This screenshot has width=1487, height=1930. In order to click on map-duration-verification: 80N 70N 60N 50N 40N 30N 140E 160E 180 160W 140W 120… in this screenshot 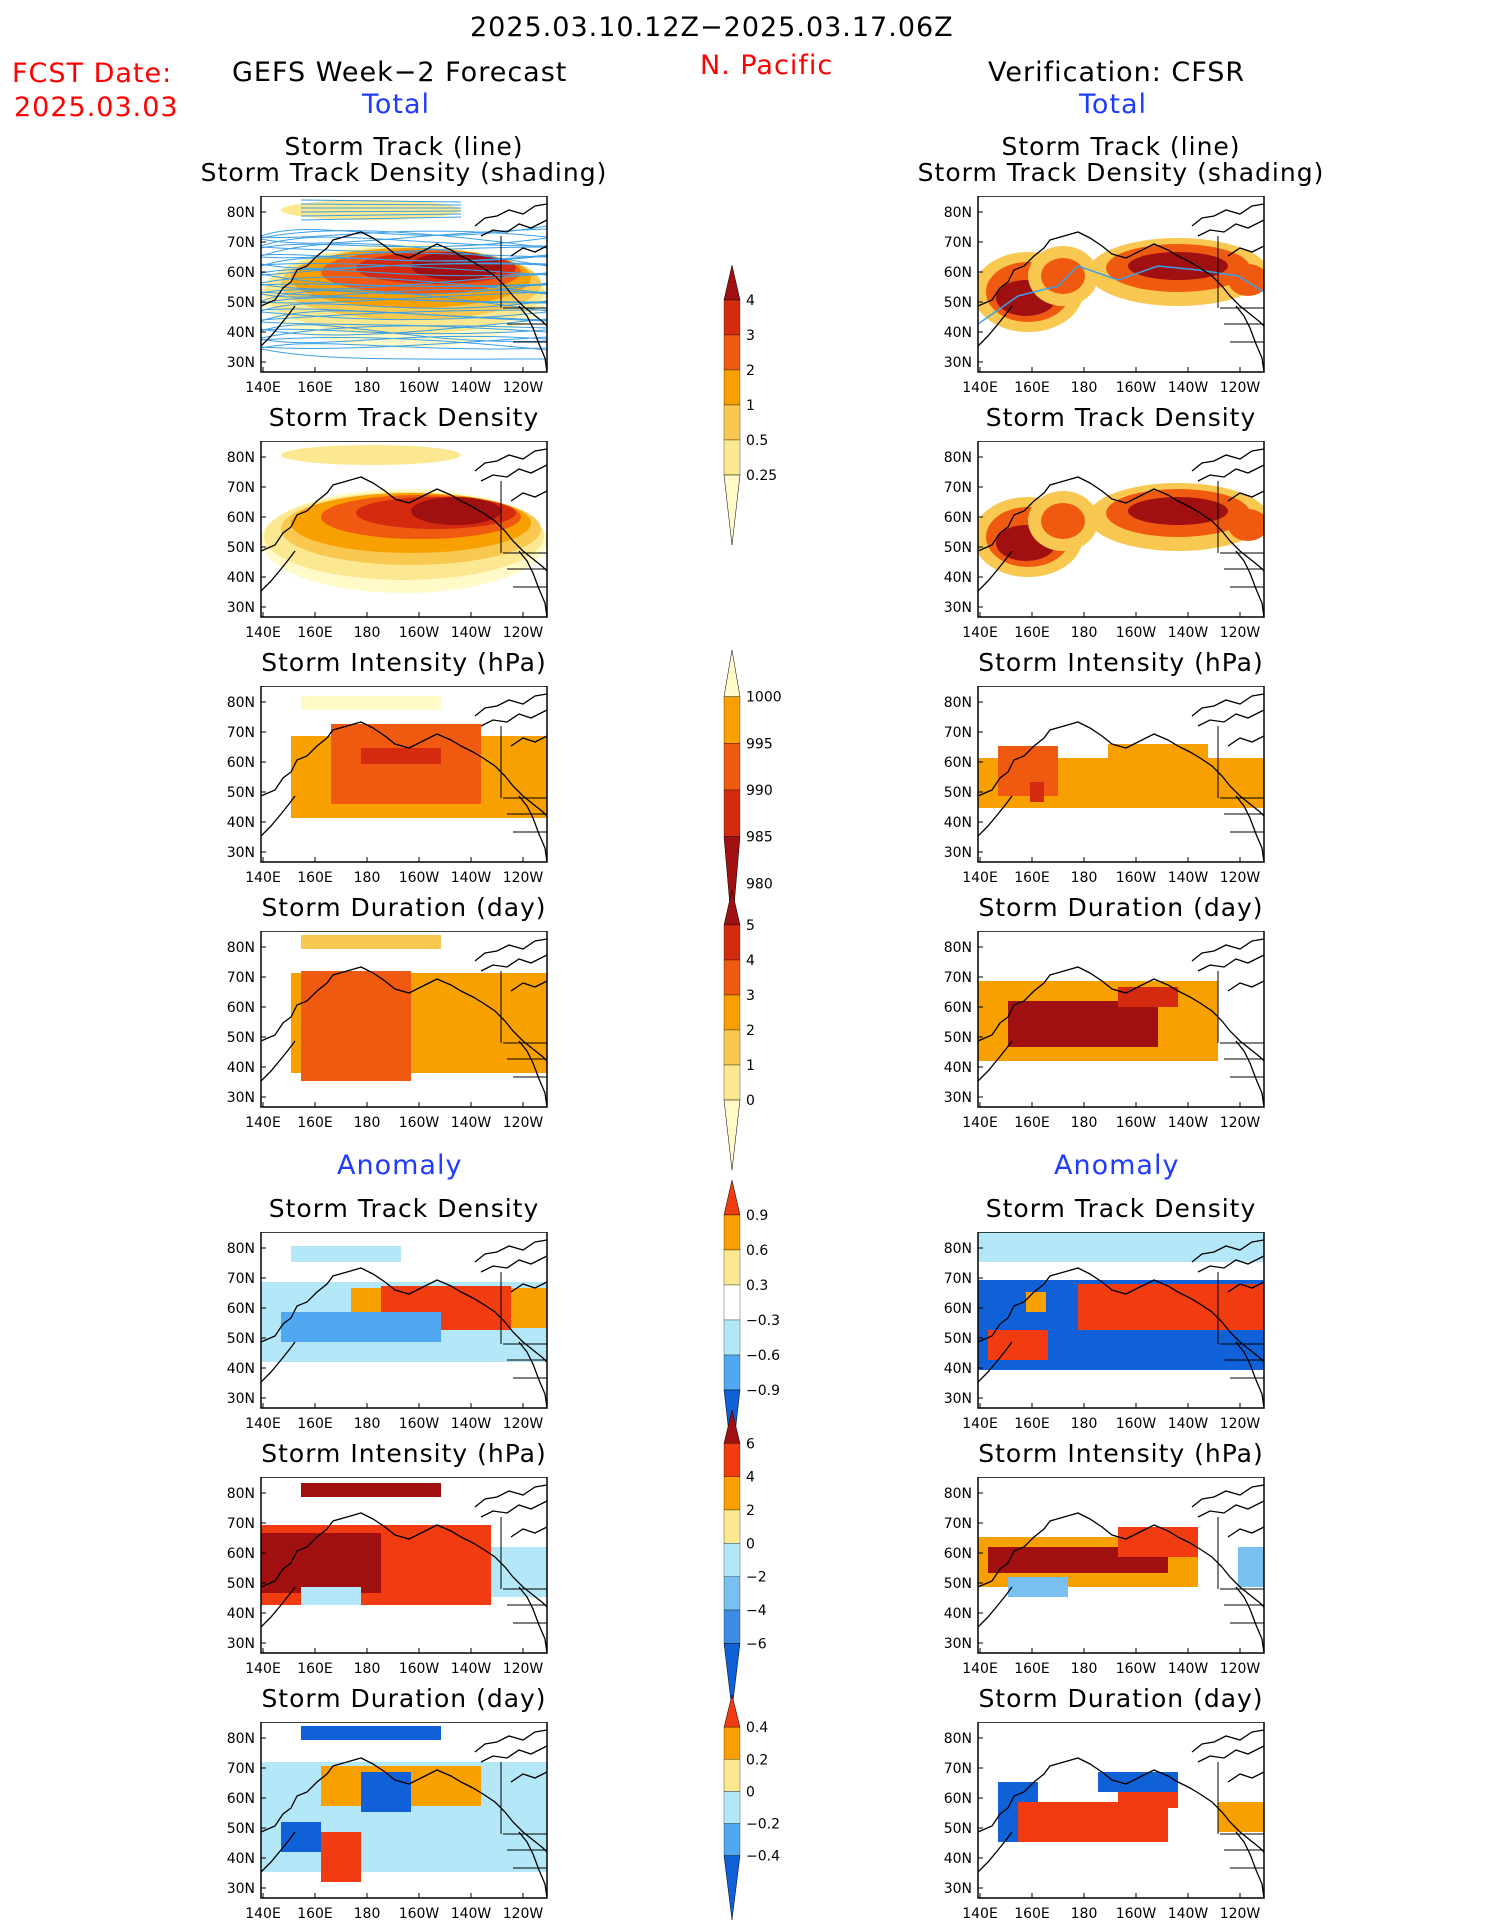, I will do `click(1104, 1031)`.